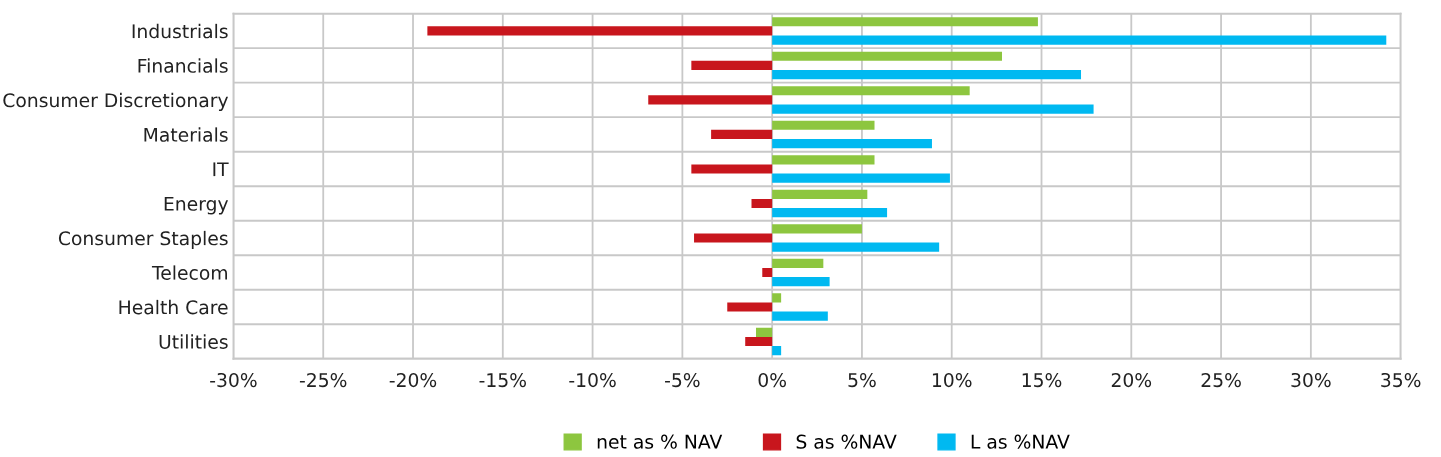 The width and height of the screenshot is (1441, 457). What do you see at coordinates (1020, 441) in the screenshot?
I see `legend-label: L as %NAV` at bounding box center [1020, 441].